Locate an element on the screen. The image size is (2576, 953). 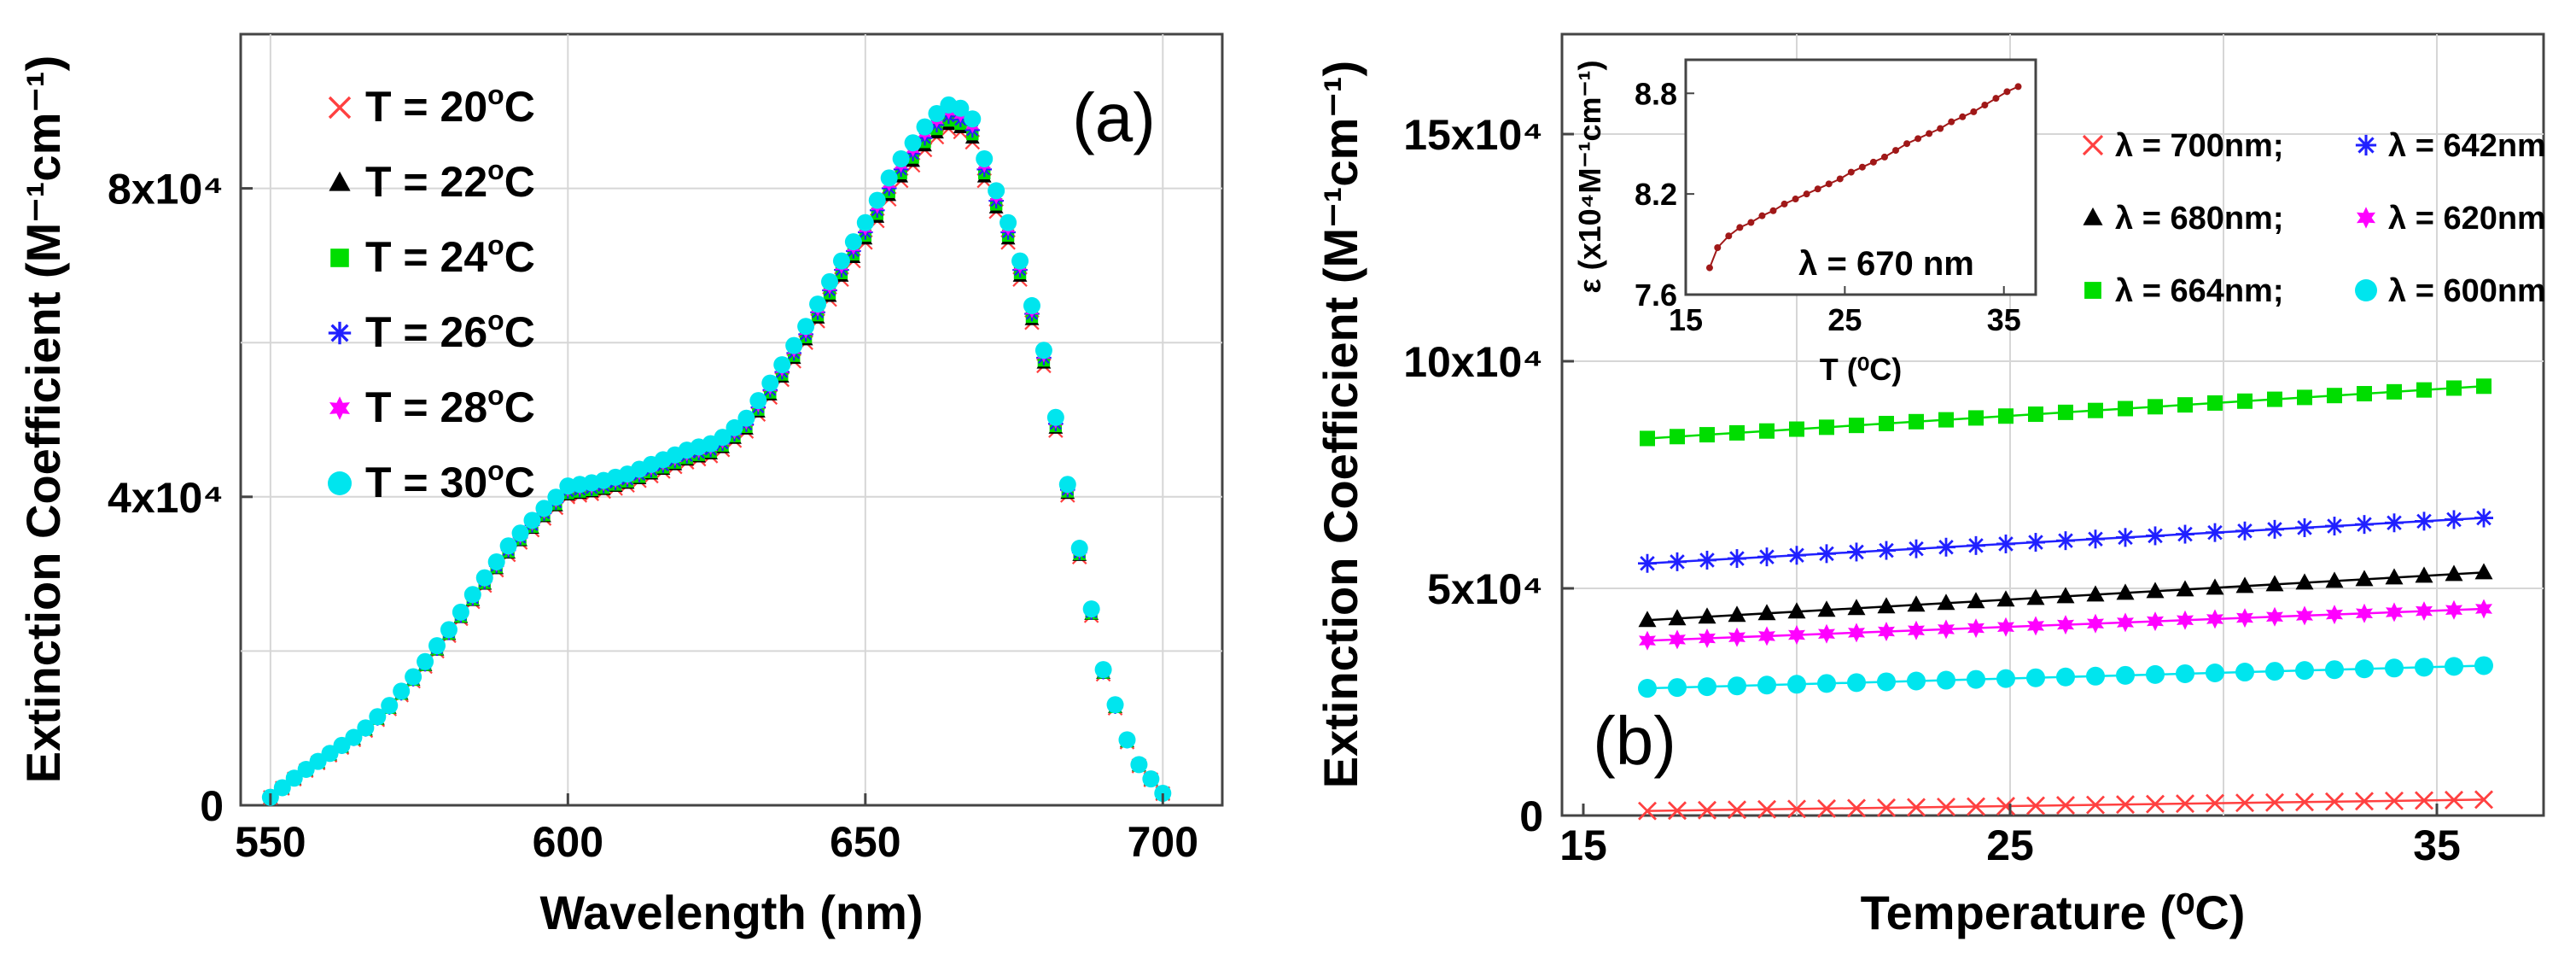
plot-a-x-axis-title: Wavelength (nm) is located at coordinates (731, 912).